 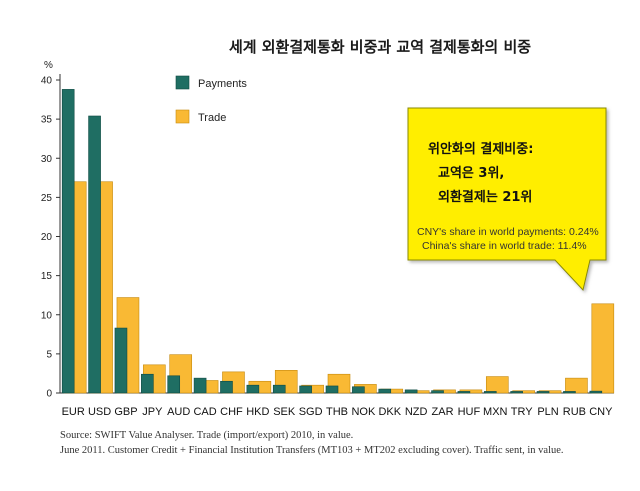 What do you see at coordinates (481, 149) in the screenshot?
I see `callout-heading: 위안화의 결제비중:` at bounding box center [481, 149].